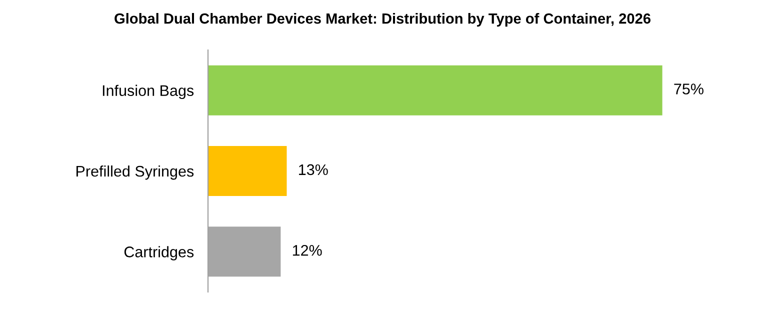 This screenshot has width=765, height=325. I want to click on data-label: 12%, so click(307, 250).